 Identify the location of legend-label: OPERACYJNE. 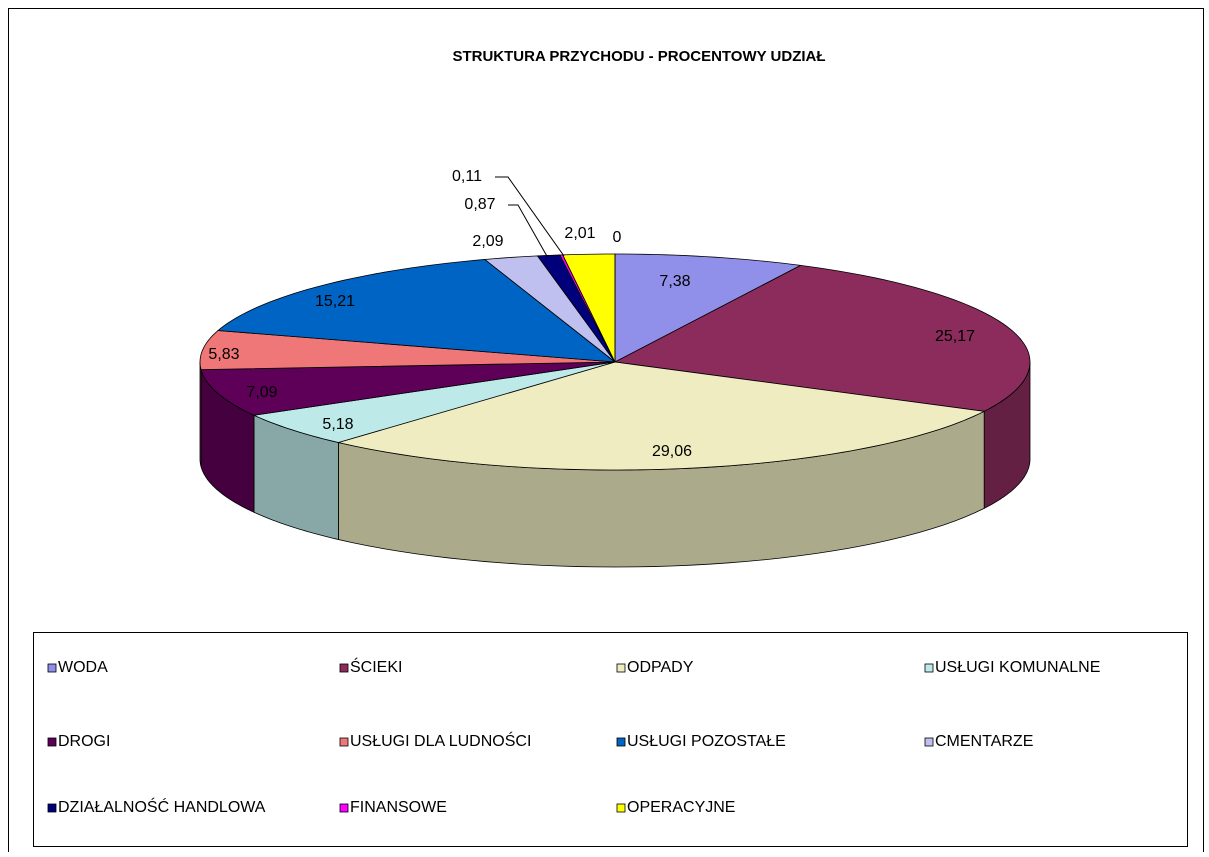
(681, 807).